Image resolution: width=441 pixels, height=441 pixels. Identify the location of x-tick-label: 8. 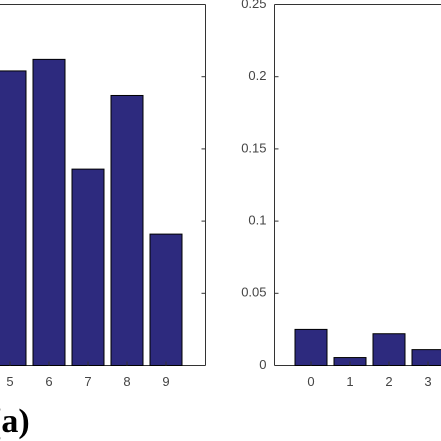
(126, 381).